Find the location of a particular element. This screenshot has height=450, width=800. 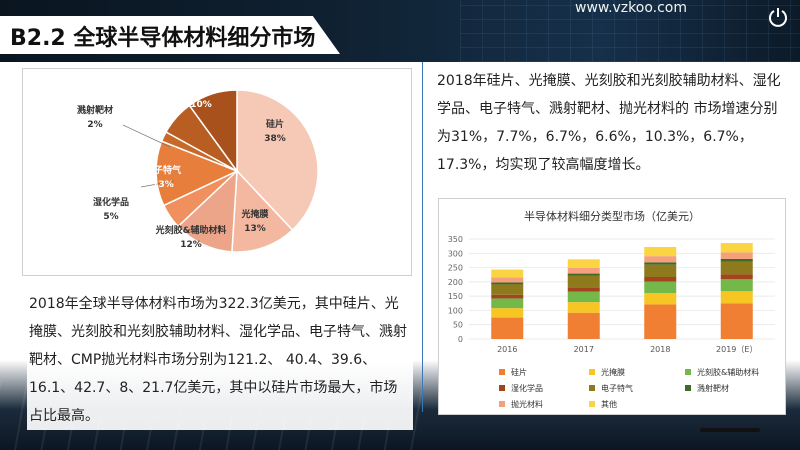

page-title: B2.2 全球半导体材料细分市场 is located at coordinates (163, 38).